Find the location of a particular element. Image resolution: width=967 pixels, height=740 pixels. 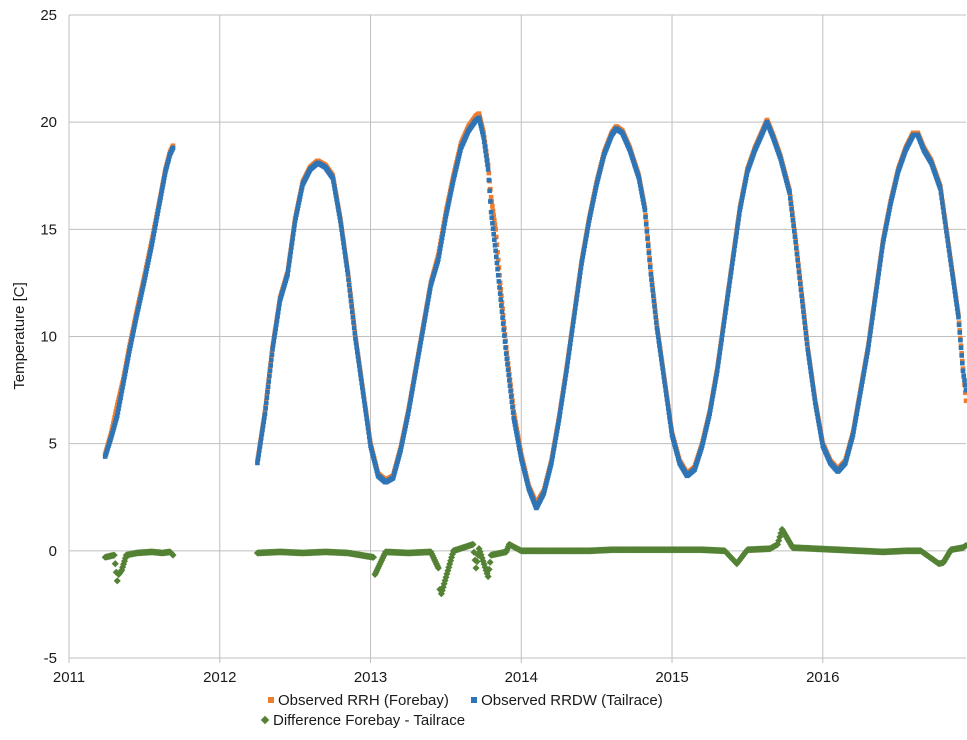

point-forebay is located at coordinates (494, 220).